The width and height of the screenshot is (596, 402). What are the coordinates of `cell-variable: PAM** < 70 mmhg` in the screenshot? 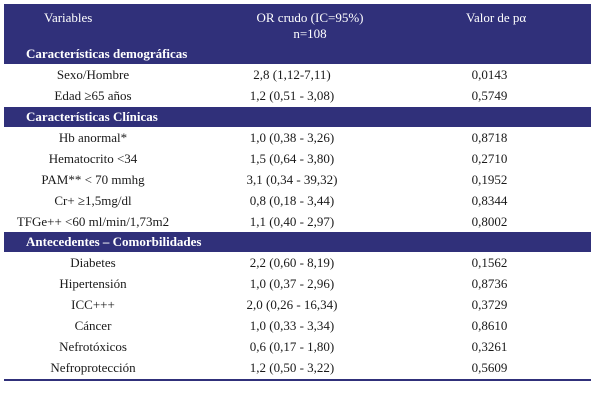 It's located at (93, 179).